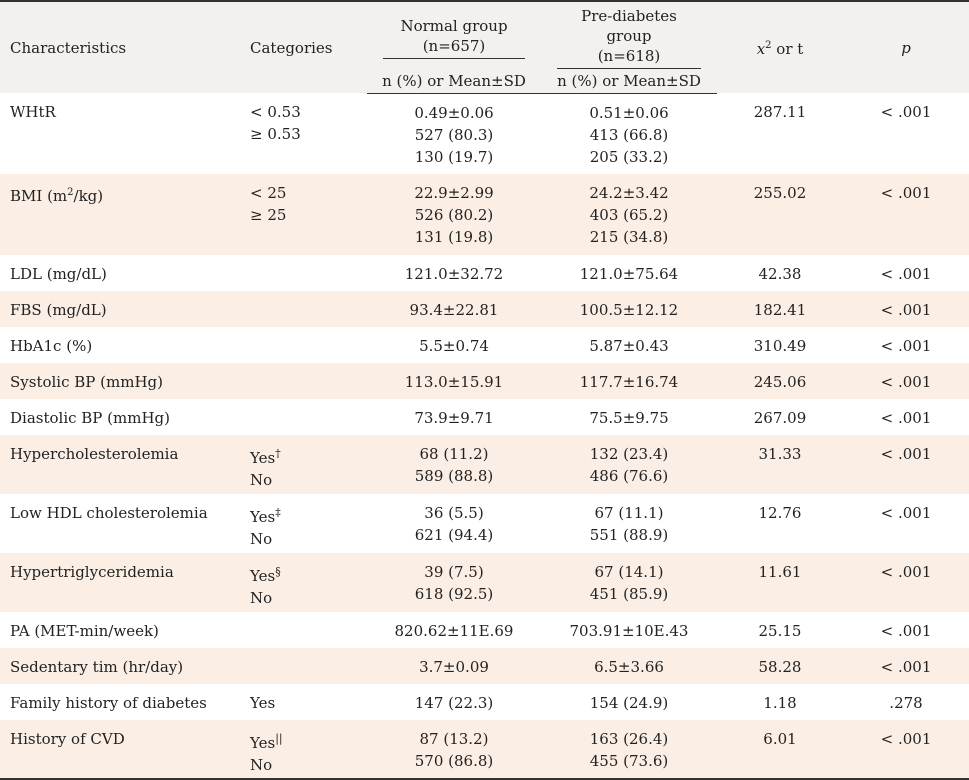  I want to click on row-categories: < 0.53 ≥ 0.53, so click(275, 123).